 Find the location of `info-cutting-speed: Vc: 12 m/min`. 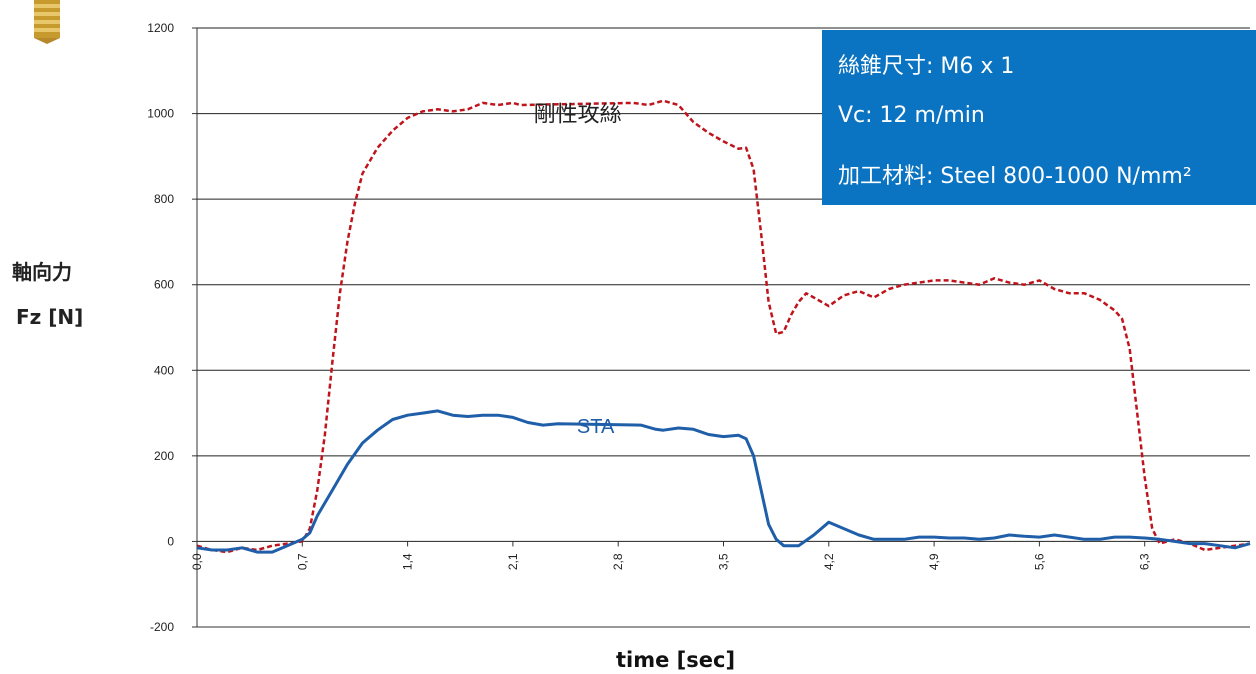

info-cutting-speed: Vc: 12 m/min is located at coordinates (911, 115).